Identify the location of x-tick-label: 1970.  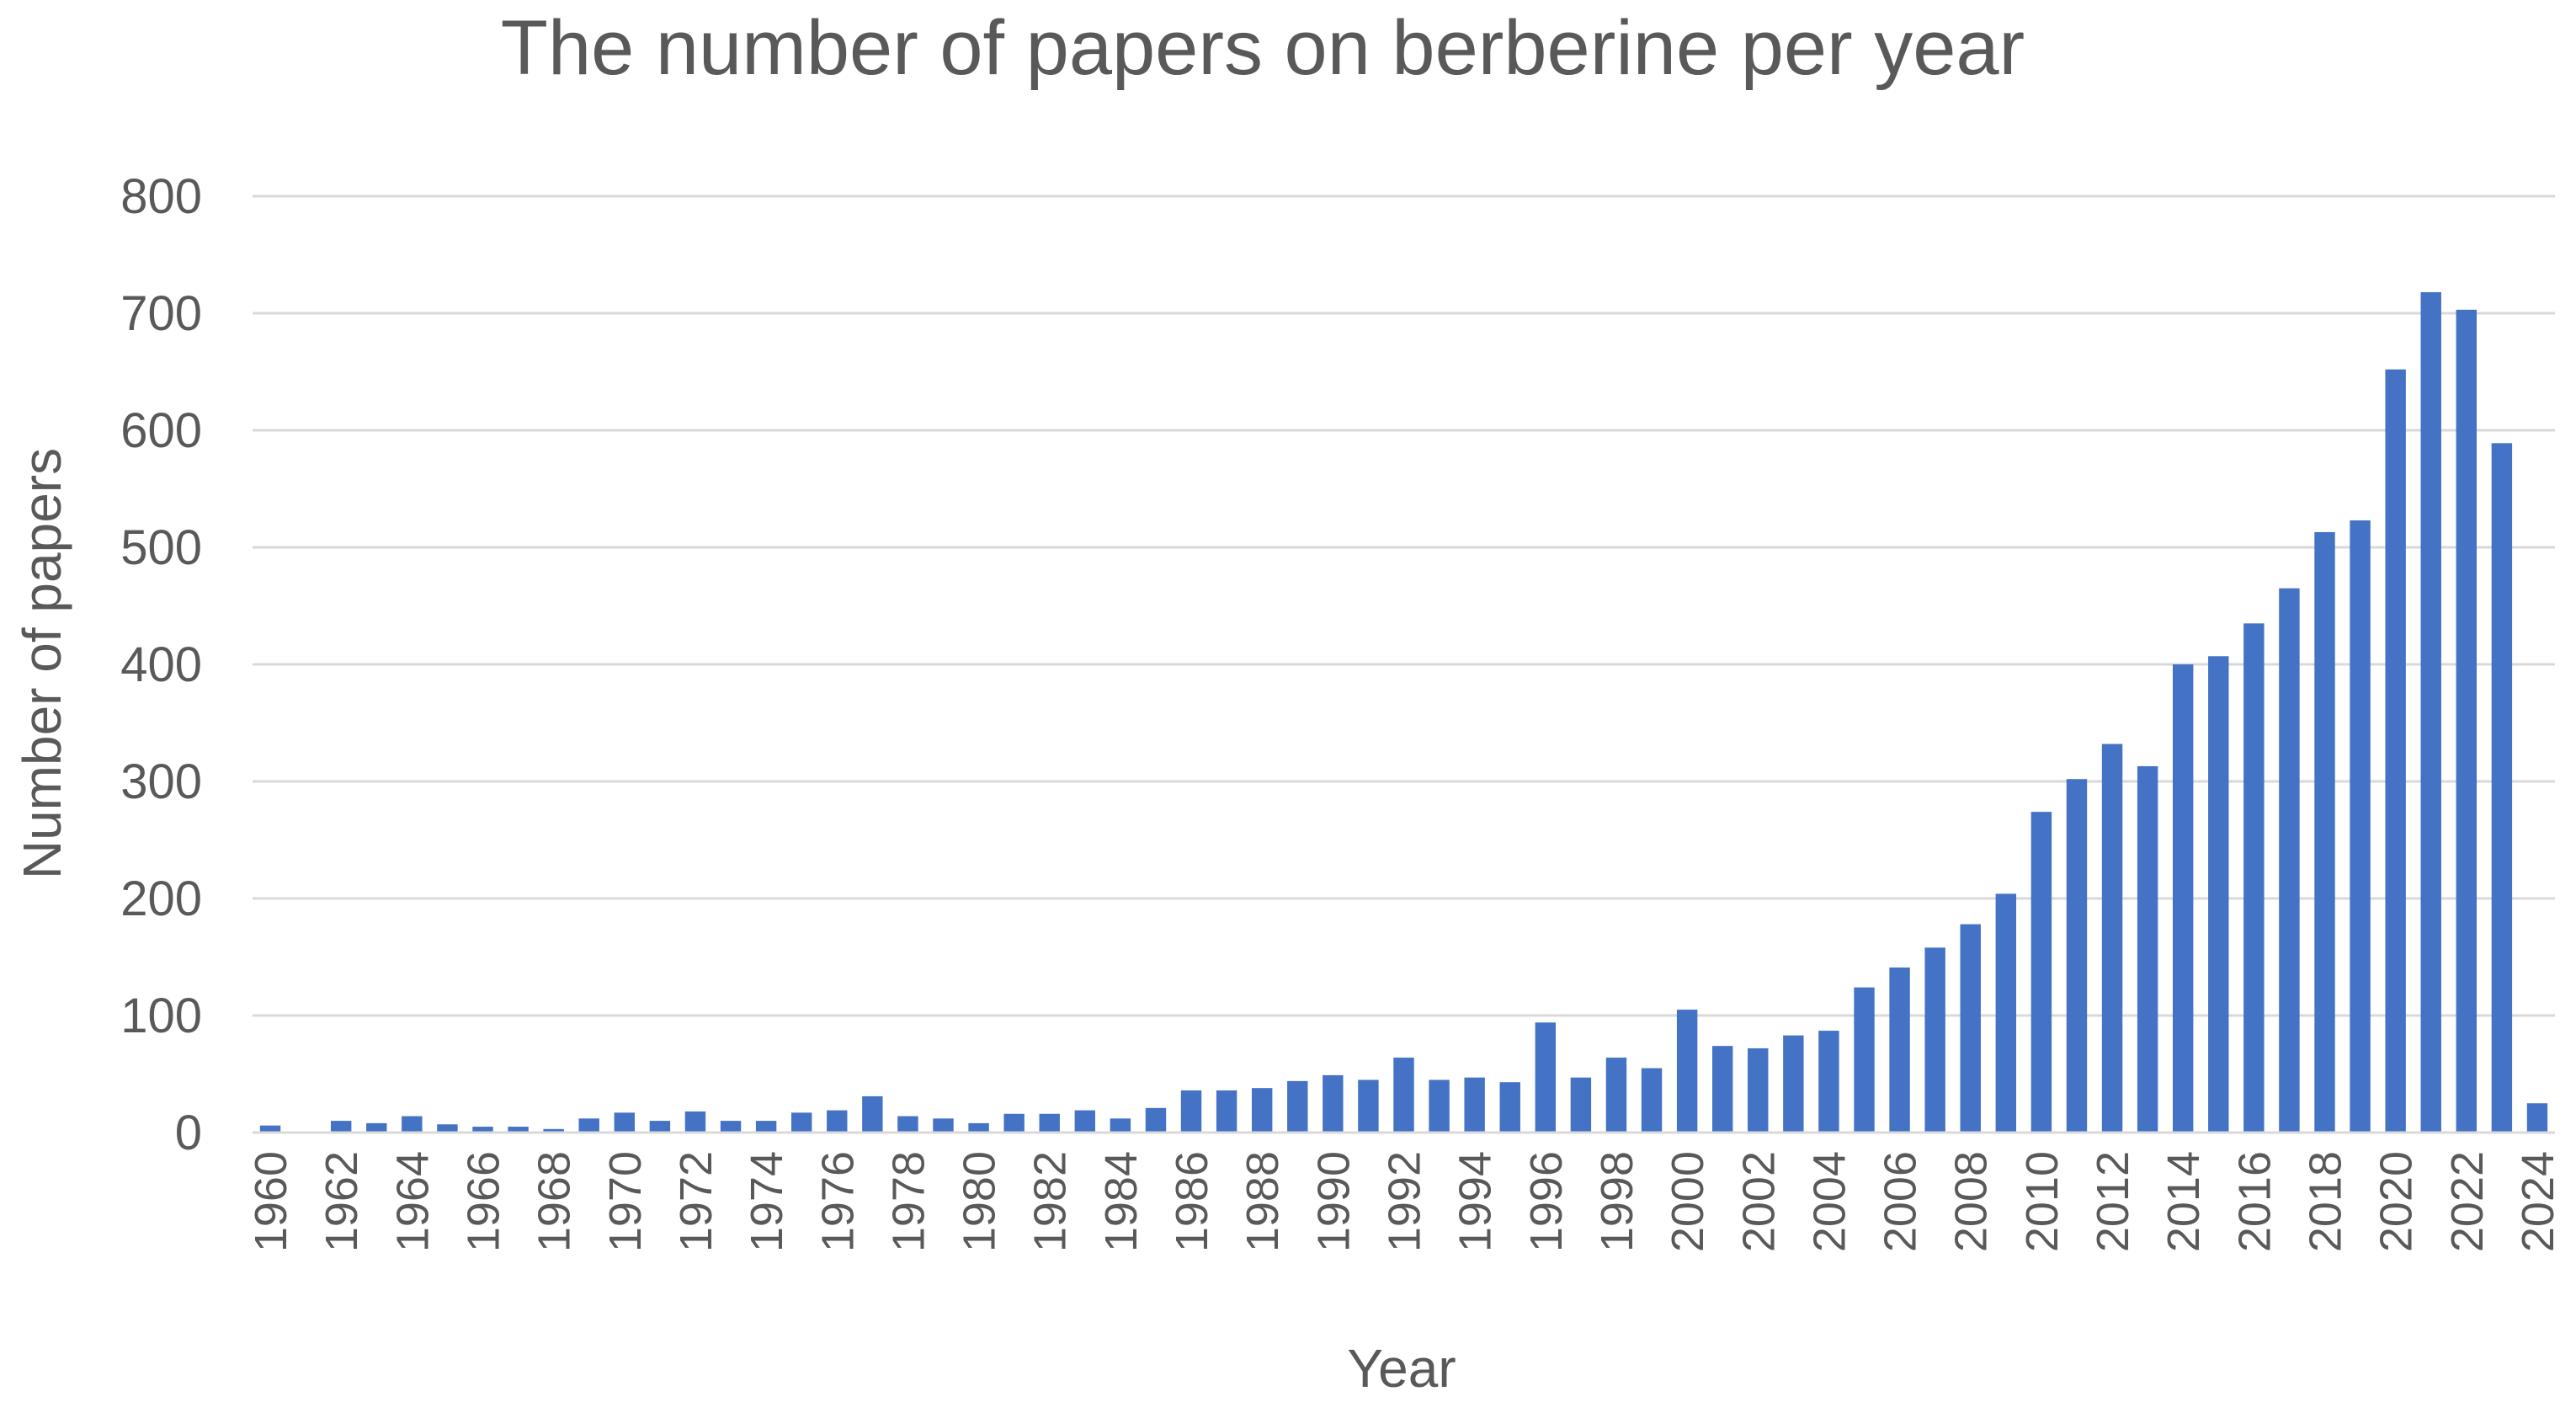
(625, 1201).